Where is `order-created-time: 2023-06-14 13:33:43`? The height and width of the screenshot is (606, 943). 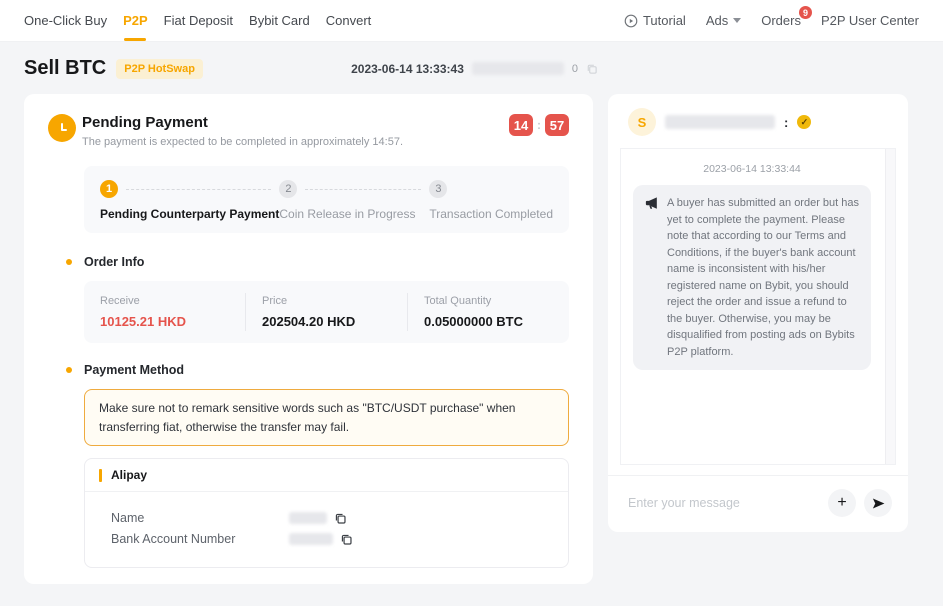
order-created-time: 2023-06-14 13:33:43 is located at coordinates (407, 68).